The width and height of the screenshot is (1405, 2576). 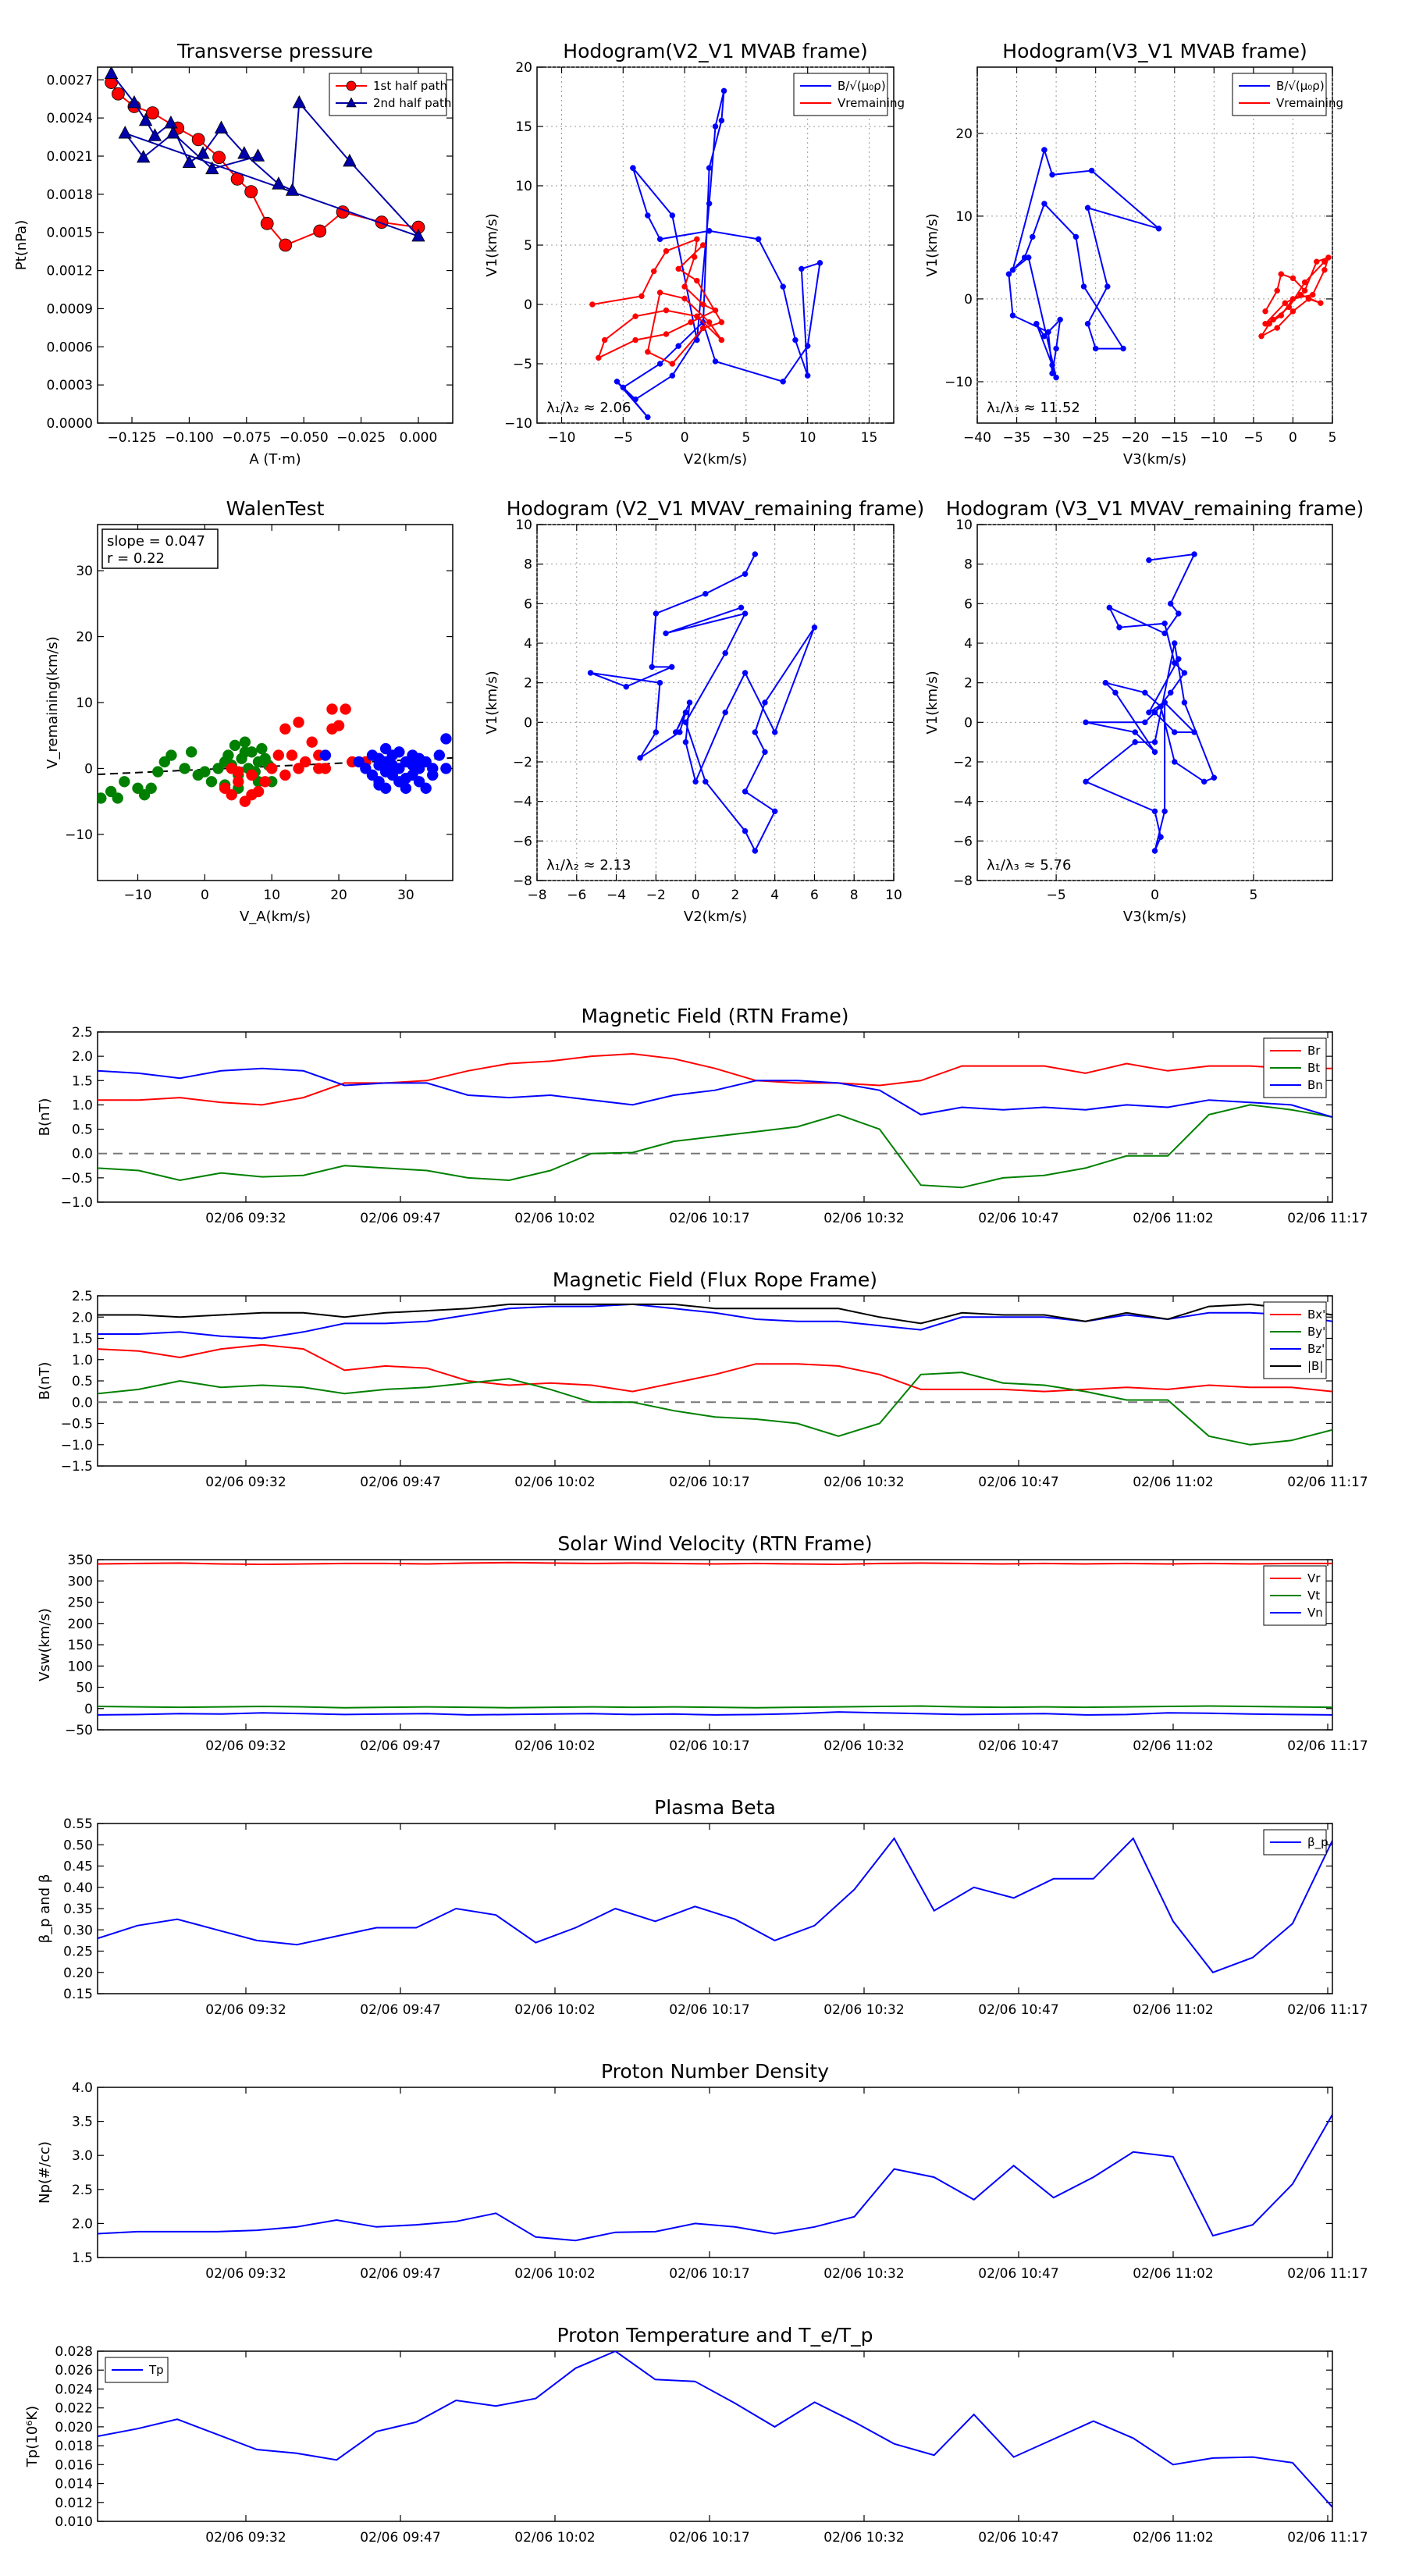 I want to click on x-tick-label: −0.125, so click(x=133, y=438).